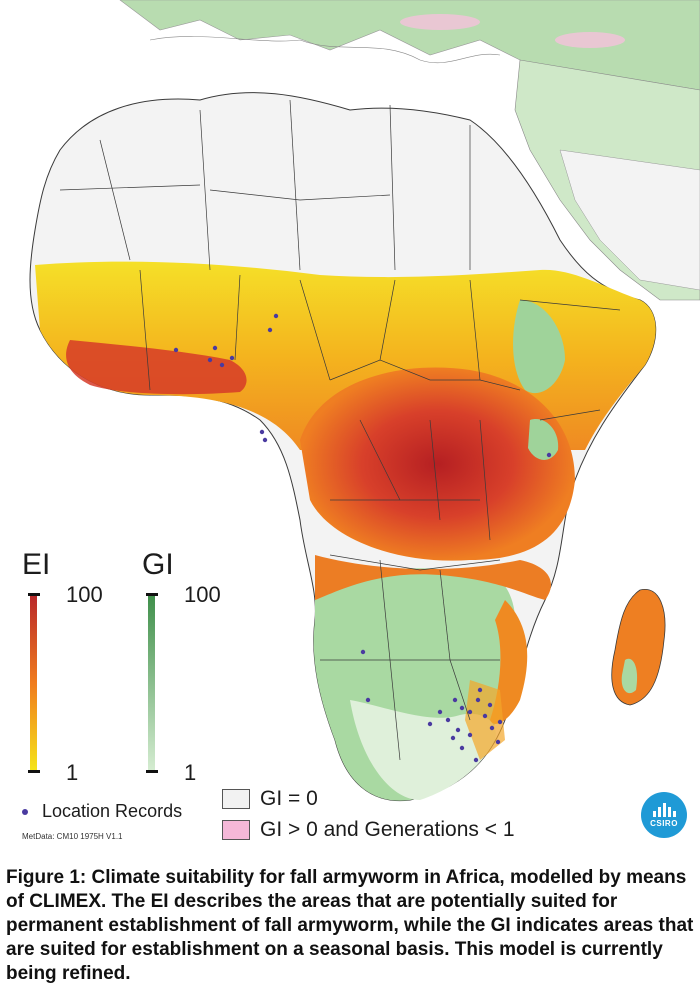 The width and height of the screenshot is (700, 1005). What do you see at coordinates (151, 683) in the screenshot?
I see `gi-color-ramp` at bounding box center [151, 683].